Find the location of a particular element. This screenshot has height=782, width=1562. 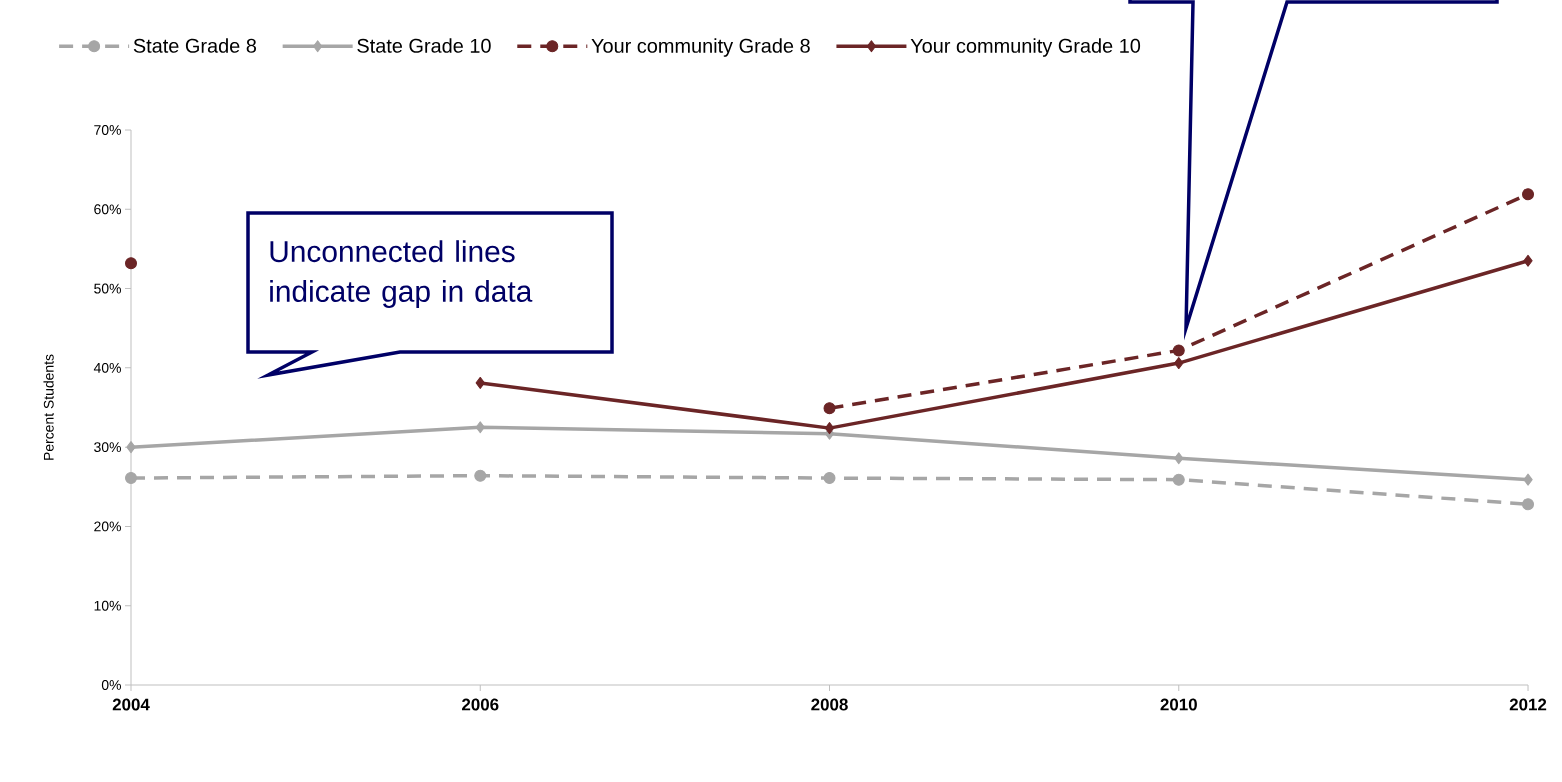

legend-label: State Grade 10 is located at coordinates (424, 45).